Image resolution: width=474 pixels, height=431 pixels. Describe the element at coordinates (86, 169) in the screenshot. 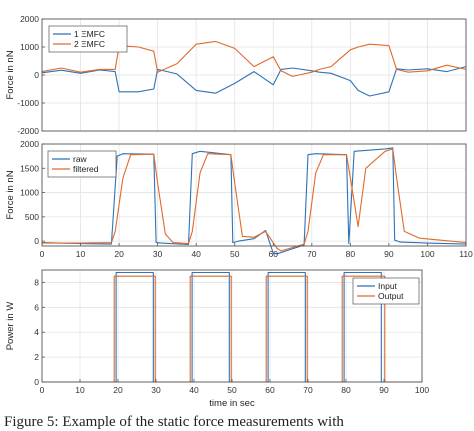

I see `legend-entry: filtered` at that location.